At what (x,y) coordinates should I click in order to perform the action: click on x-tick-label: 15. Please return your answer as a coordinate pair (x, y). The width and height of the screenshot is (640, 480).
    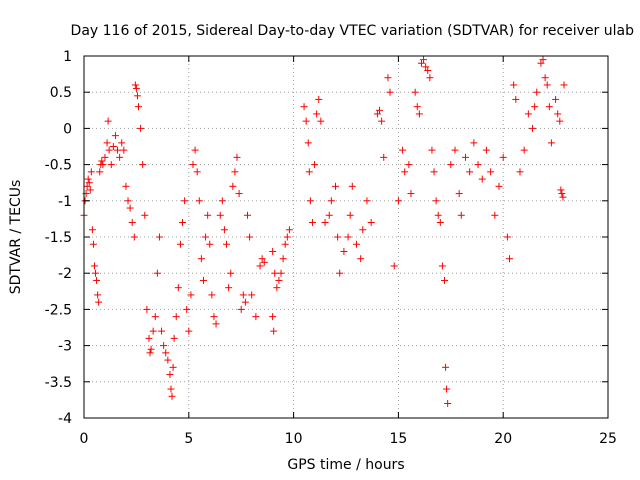
    Looking at the image, I should click on (398, 439).